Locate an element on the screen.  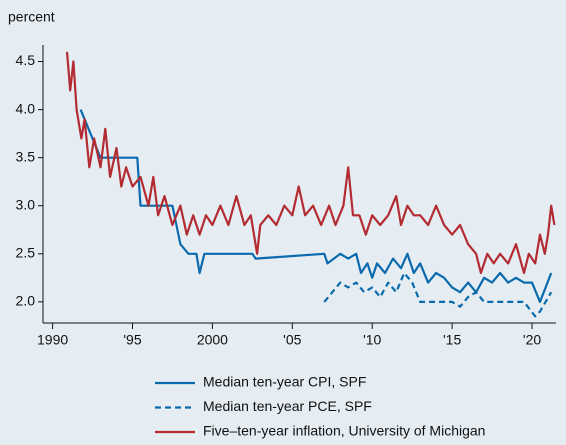
series-line is located at coordinates (438, 294).